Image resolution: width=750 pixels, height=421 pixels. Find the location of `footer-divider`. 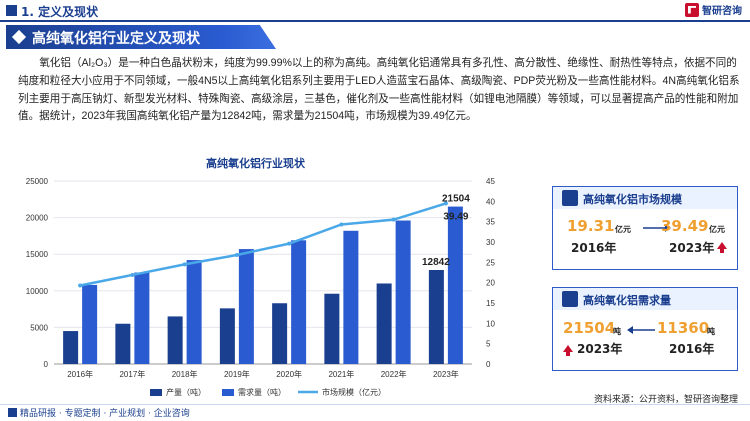

footer-divider is located at coordinates (375, 404).